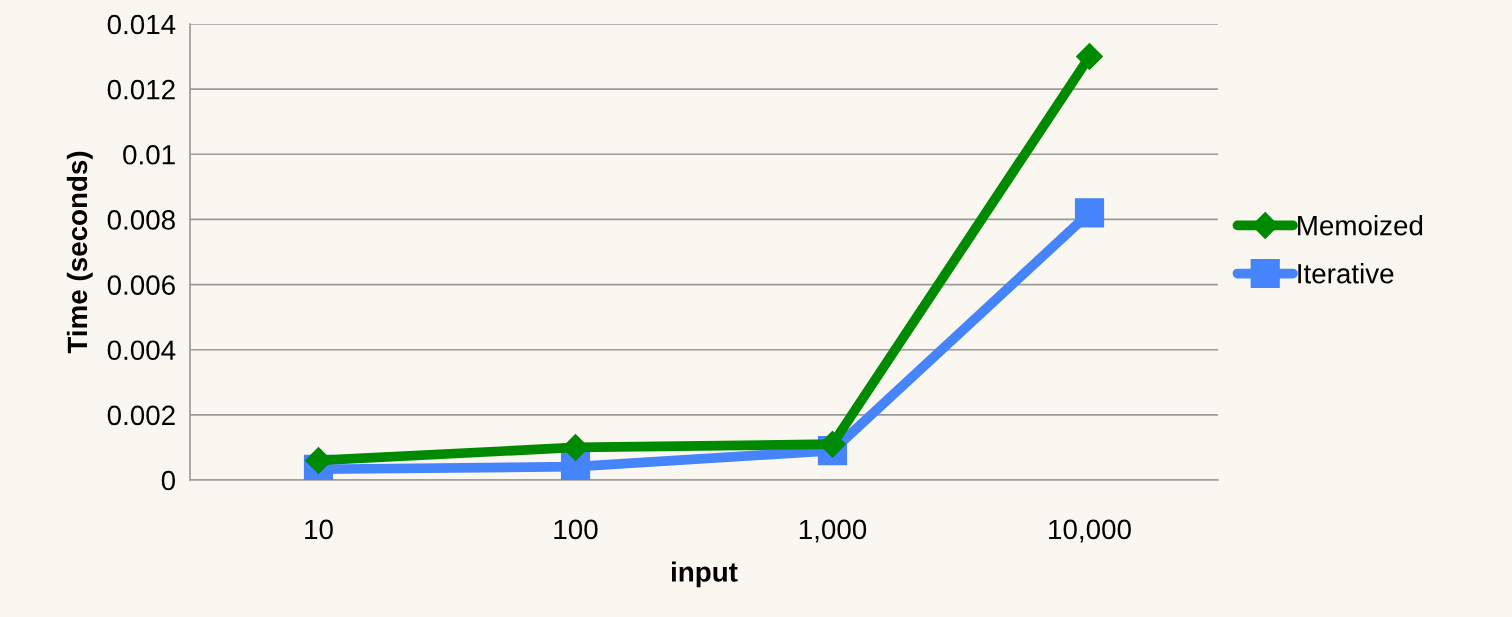 The height and width of the screenshot is (617, 1512). What do you see at coordinates (705, 574) in the screenshot?
I see `x-axis-title: input` at bounding box center [705, 574].